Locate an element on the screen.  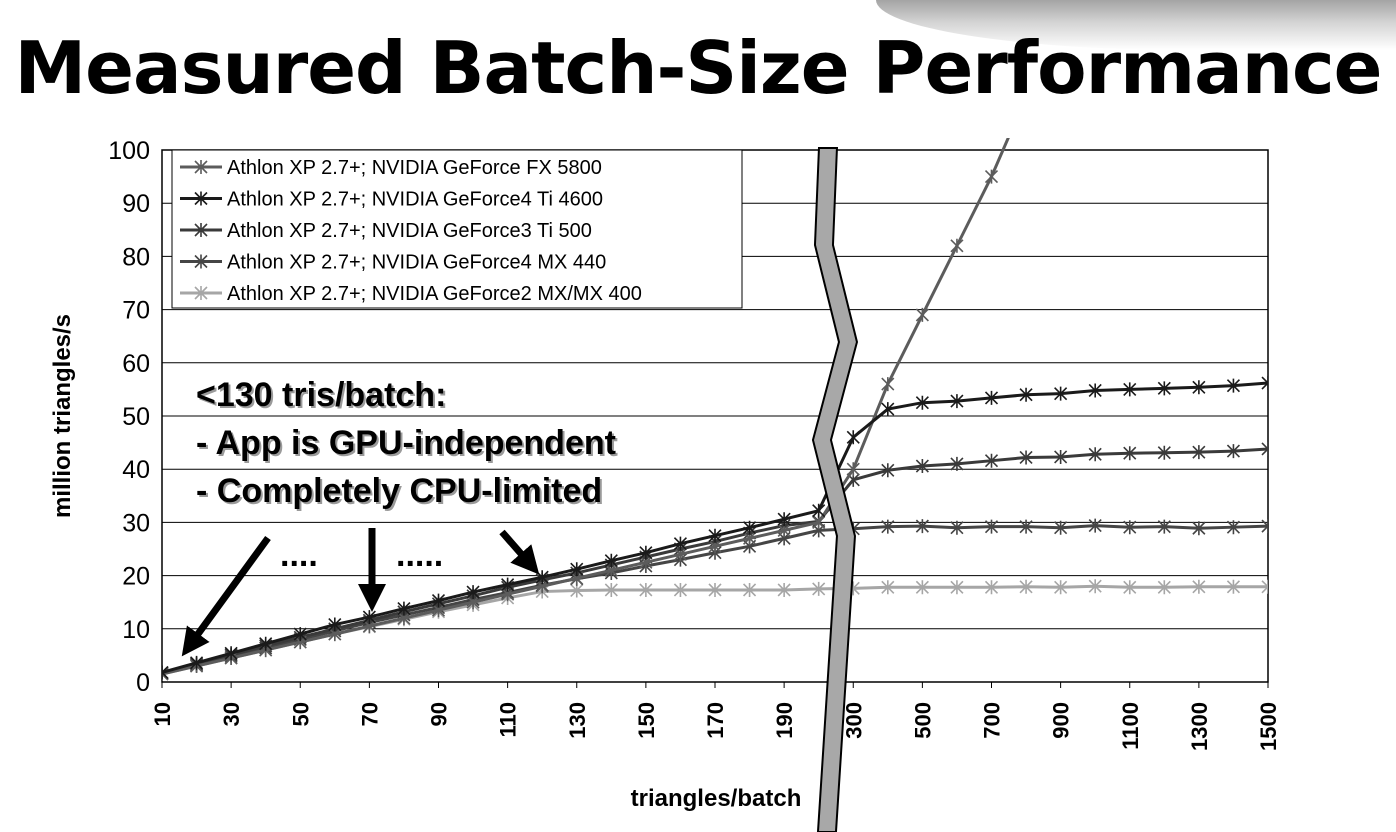
y-tick-label: 50 is located at coordinates (136, 417).